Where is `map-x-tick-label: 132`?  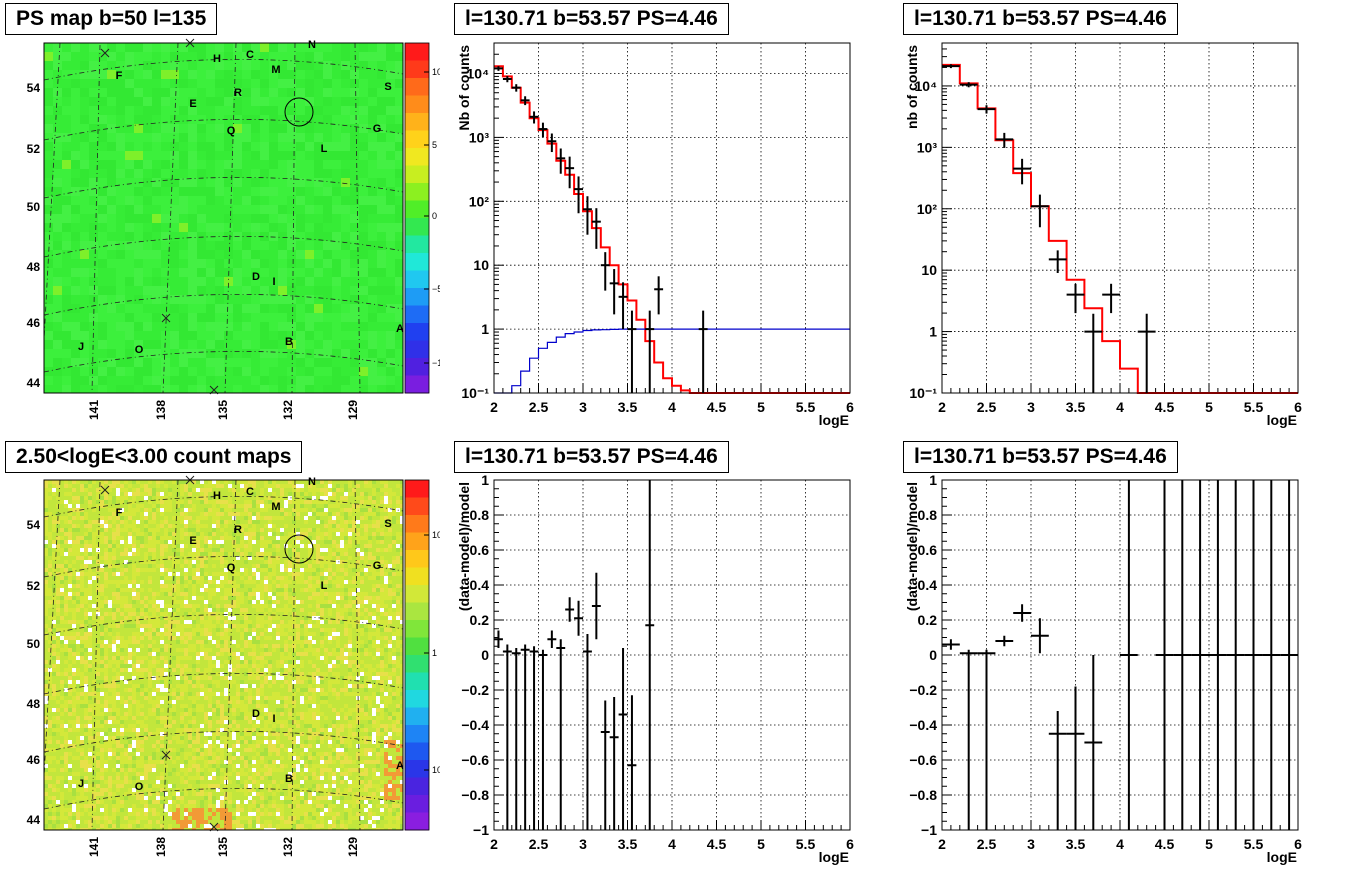 map-x-tick-label: 132 is located at coordinates (288, 847).